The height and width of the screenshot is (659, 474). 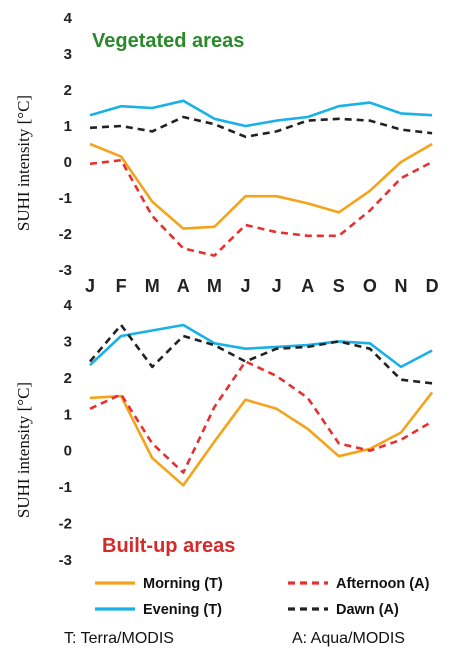 I want to click on legend-label-evening: Evening (T), so click(x=182, y=610).